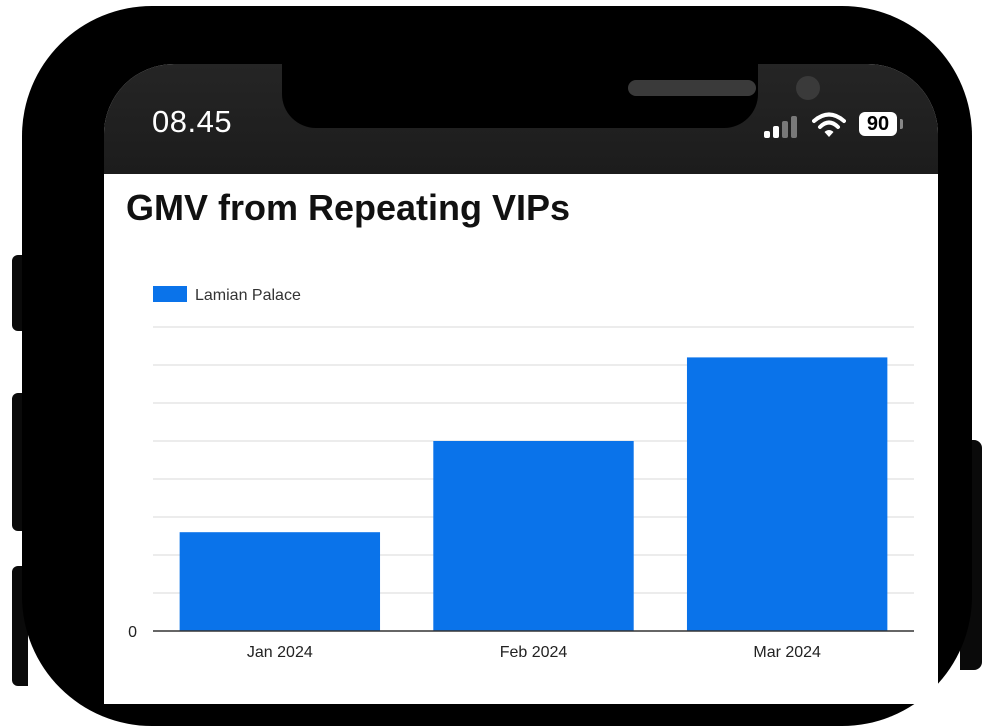  What do you see at coordinates (248, 295) in the screenshot?
I see `legend-label: Lamian Palace` at bounding box center [248, 295].